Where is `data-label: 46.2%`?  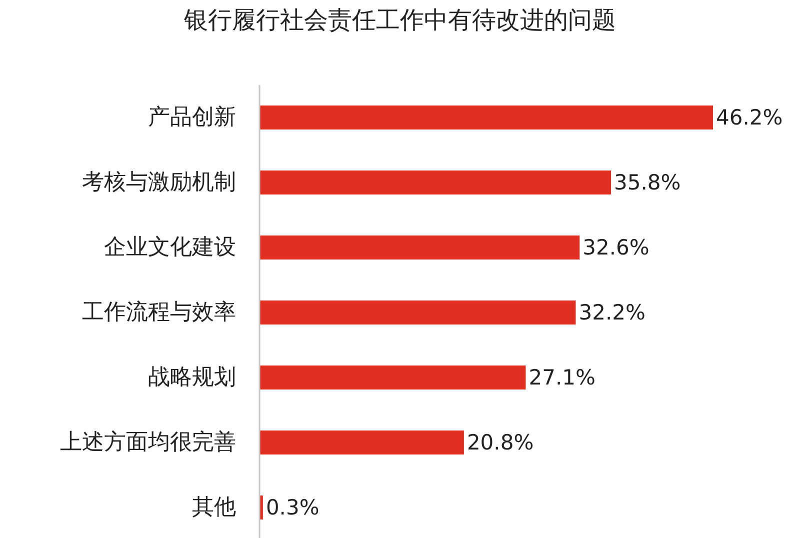
data-label: 46.2% is located at coordinates (749, 118).